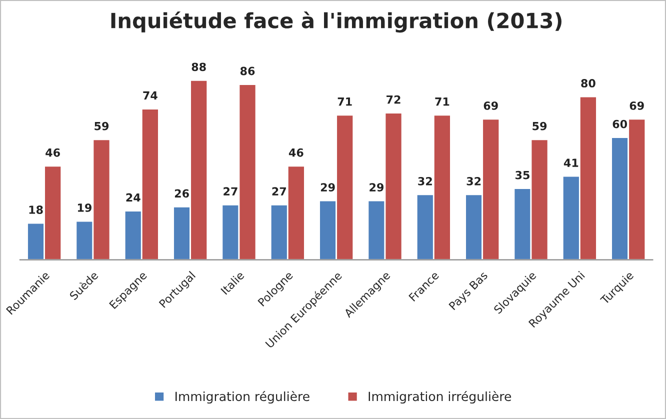 Image resolution: width=666 pixels, height=419 pixels. I want to click on legend-label: Immigration régulière, so click(243, 397).